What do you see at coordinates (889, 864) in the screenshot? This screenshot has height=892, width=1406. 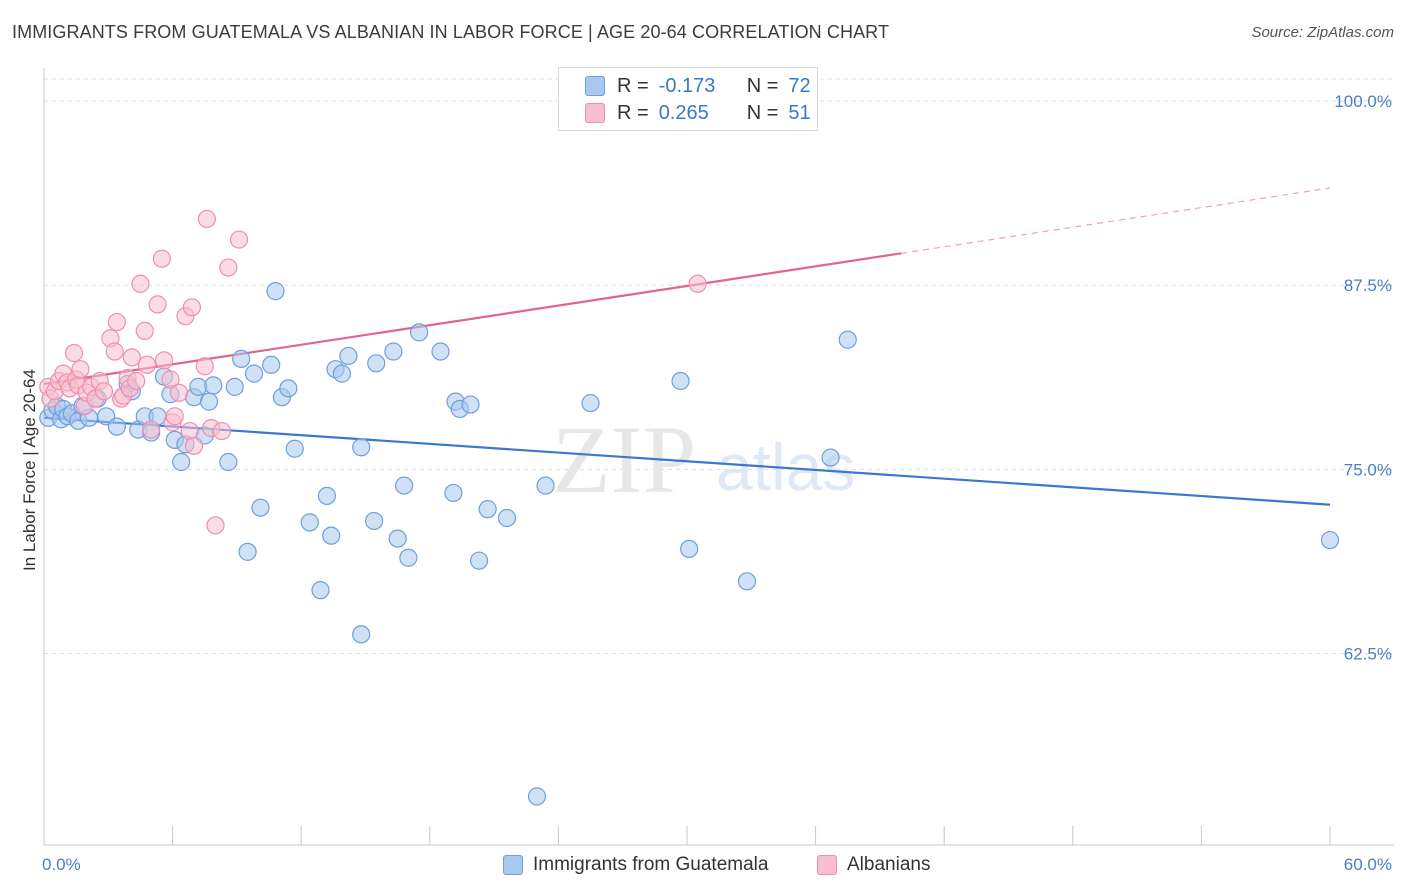 I see `bottom-legend-label-albanians: Albanians` at bounding box center [889, 864].